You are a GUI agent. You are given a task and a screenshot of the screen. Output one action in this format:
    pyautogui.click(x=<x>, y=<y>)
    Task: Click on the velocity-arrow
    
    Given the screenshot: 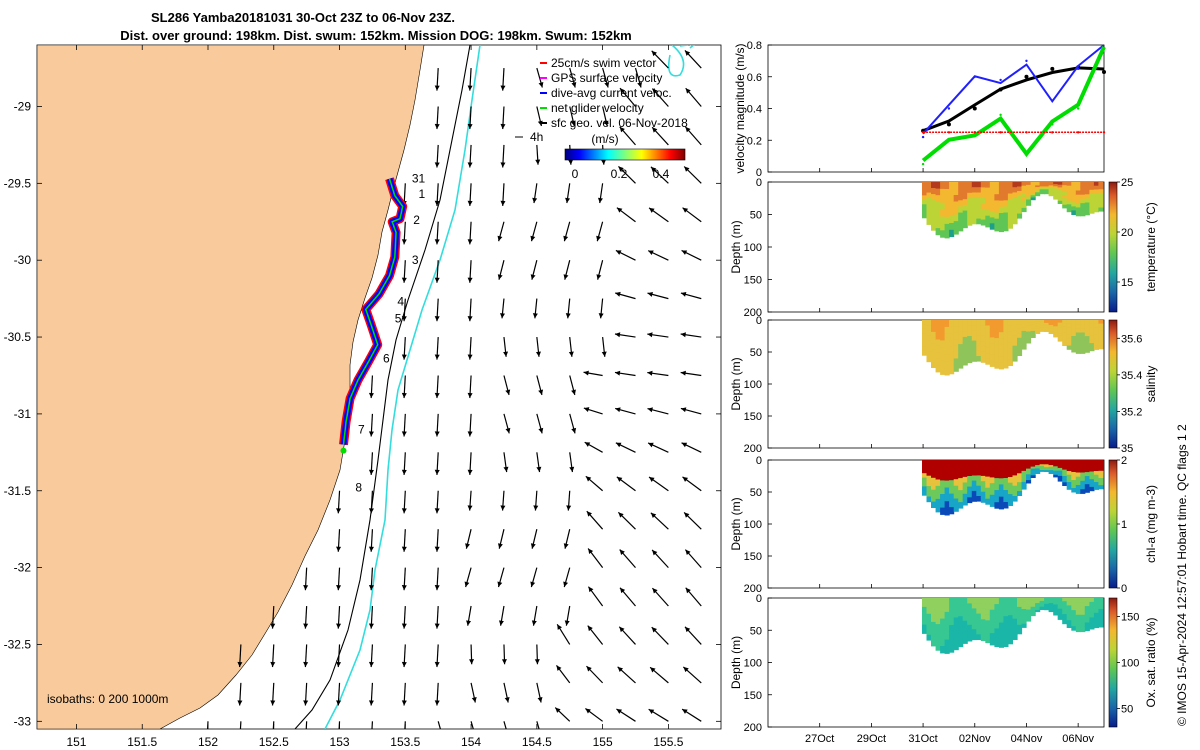 What is the action you would take?
    pyautogui.click(x=538, y=725)
    